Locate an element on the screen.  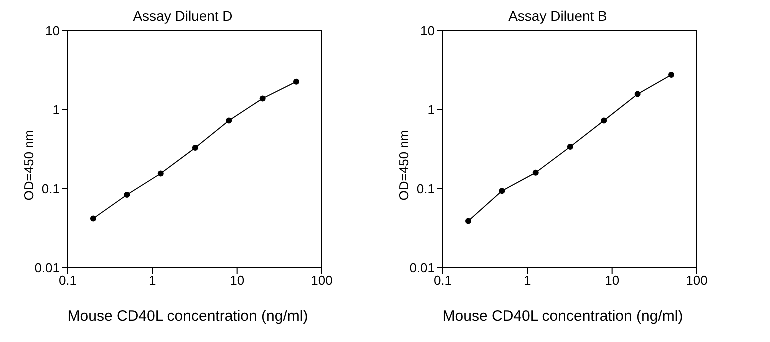
chart-title: Assay Diluent D is located at coordinates (183, 16).